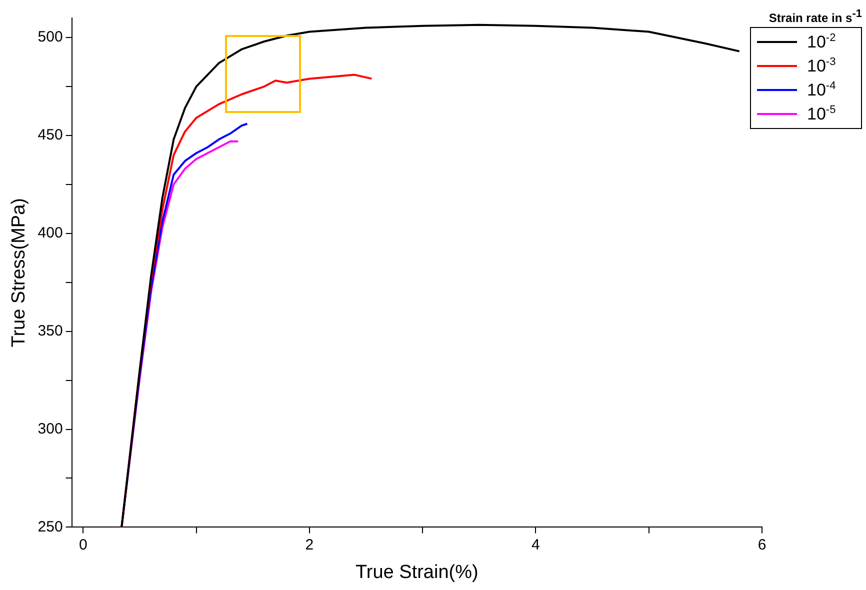  What do you see at coordinates (821, 90) in the screenshot?
I see `legend-label: 10$^{-4}$` at bounding box center [821, 90].